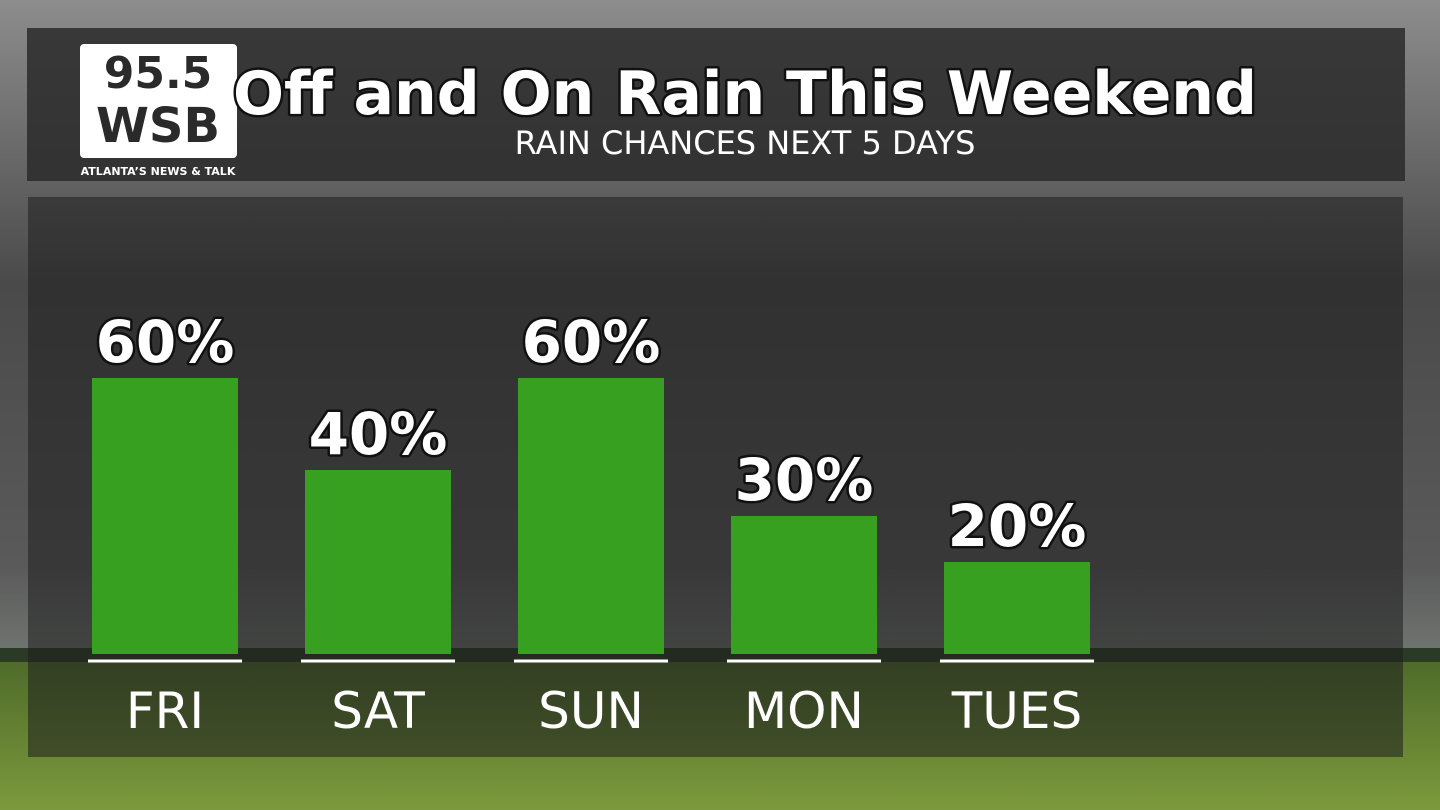 The height and width of the screenshot is (810, 1440). I want to click on chart-title: Off and On Rain This Weekend, so click(745, 94).